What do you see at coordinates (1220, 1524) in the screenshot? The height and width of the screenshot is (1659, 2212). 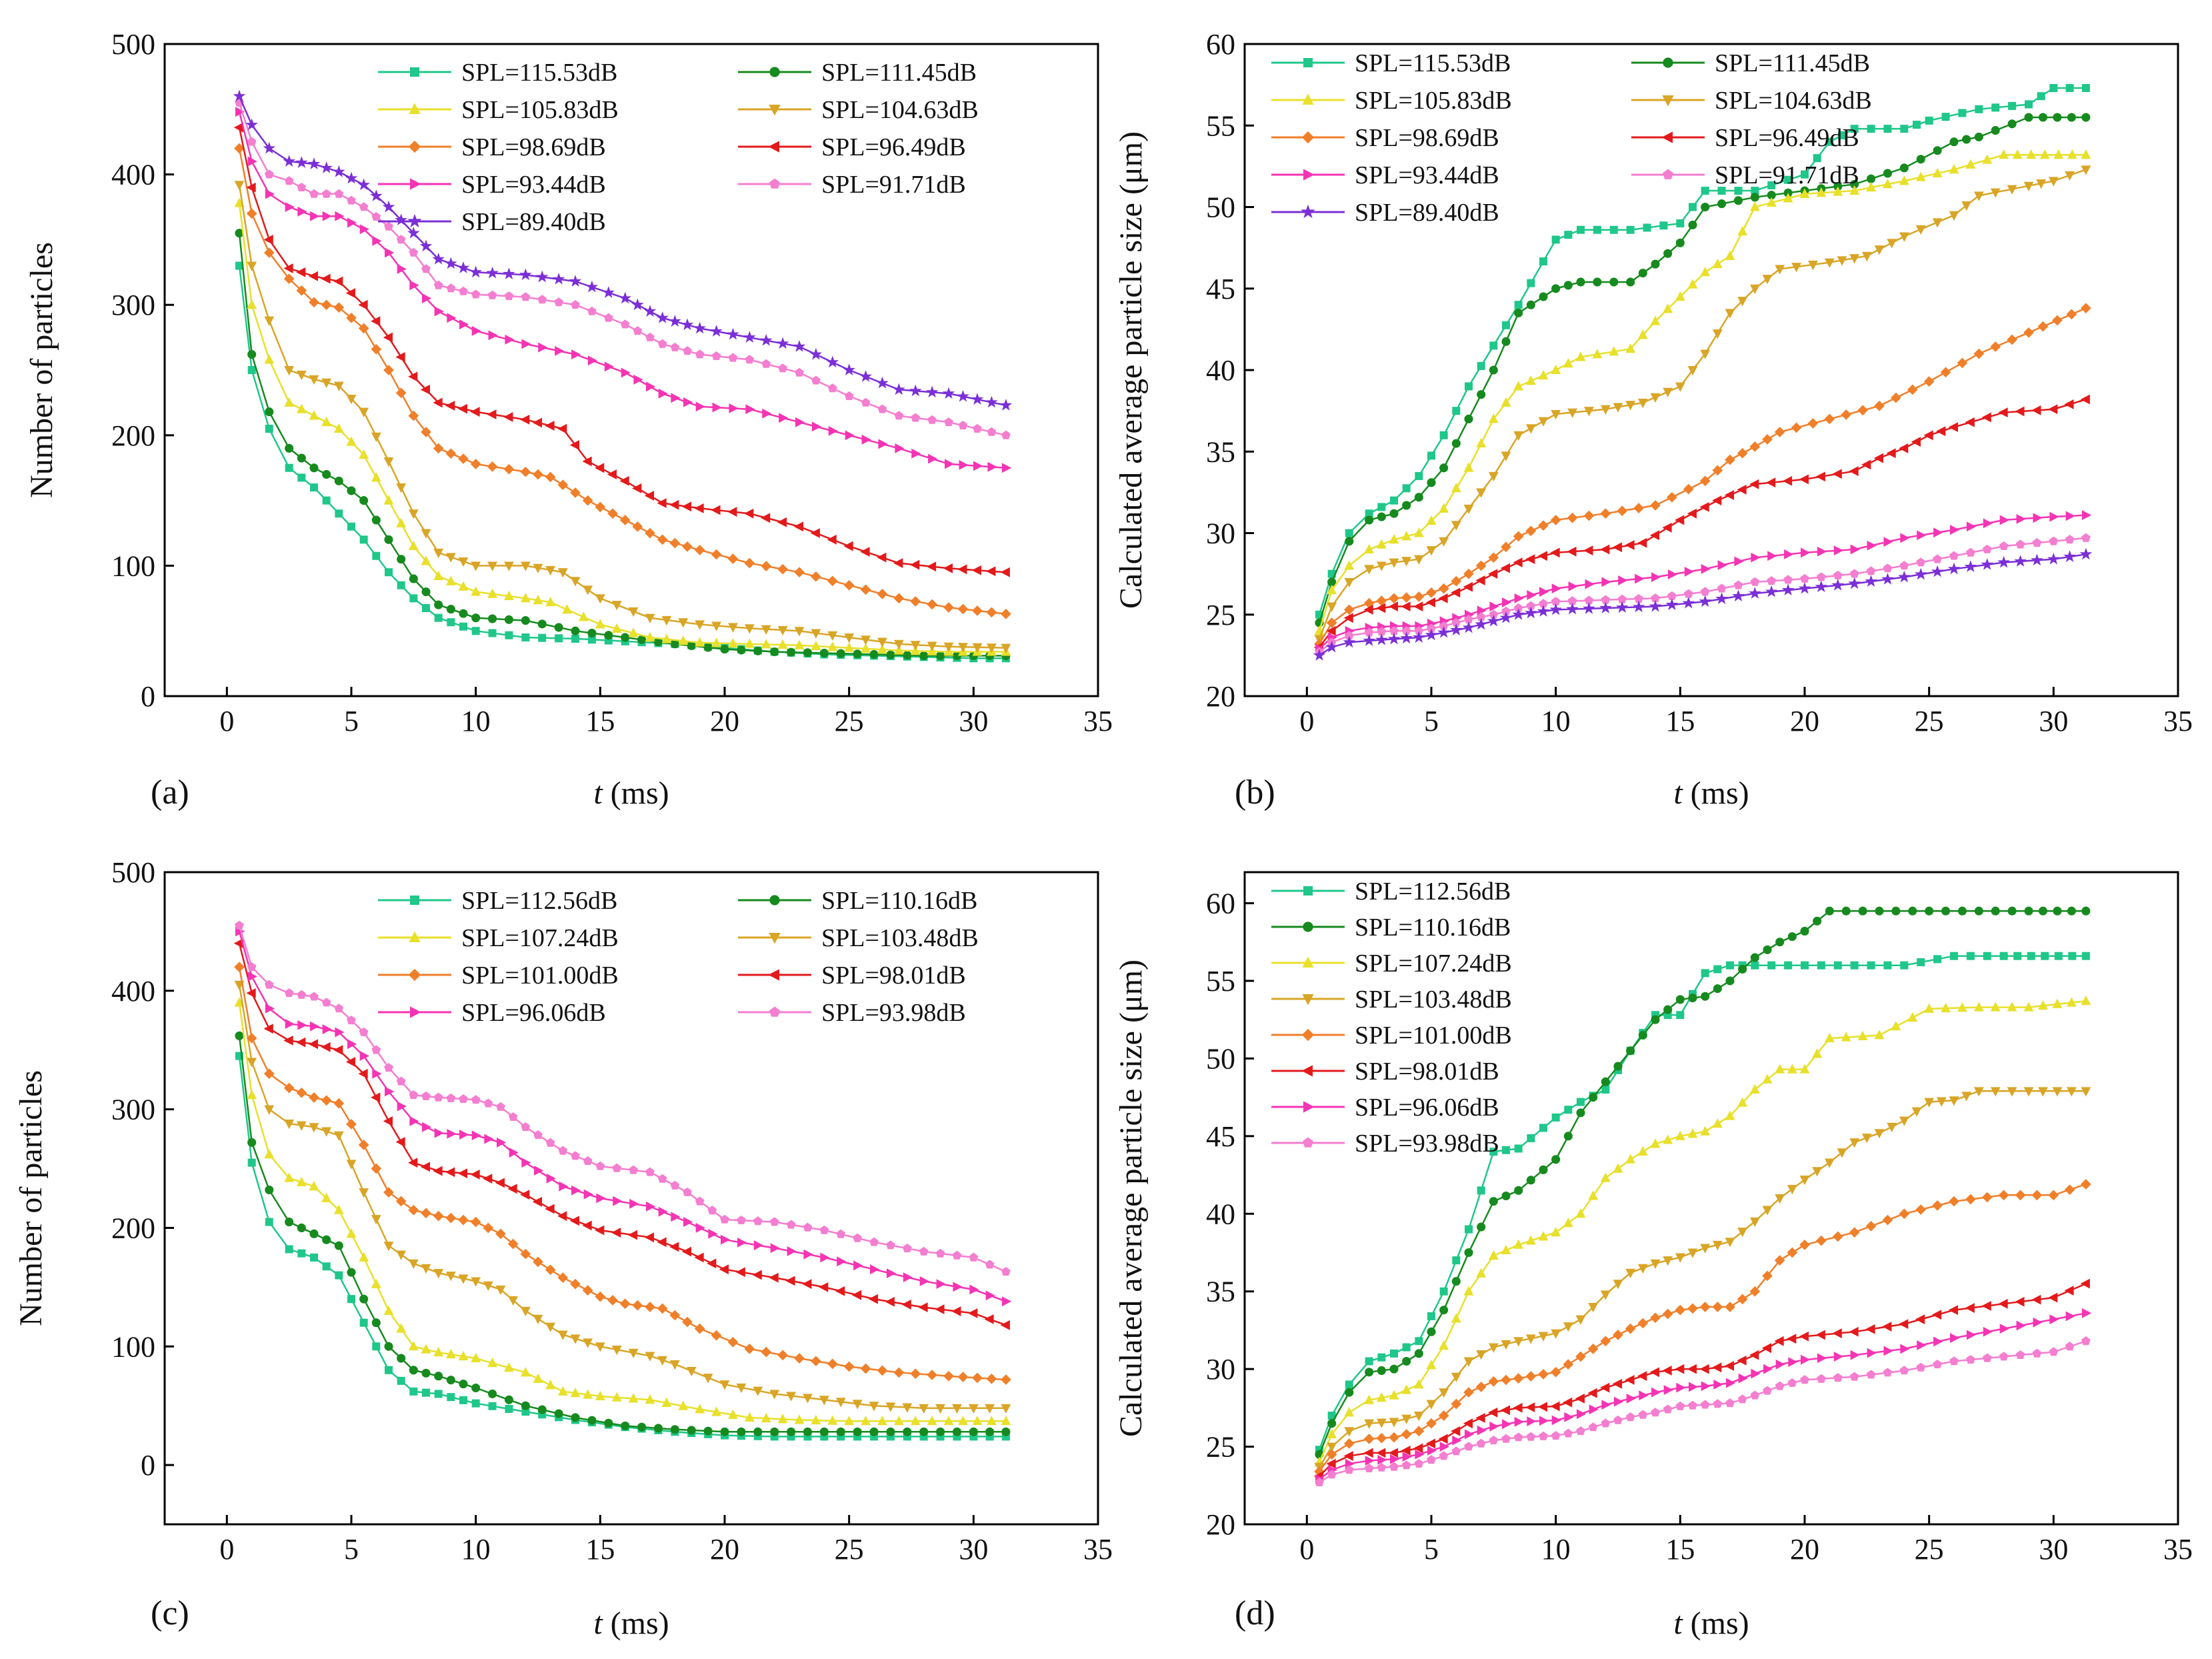 I see `y-tick-label-d-0: 20` at bounding box center [1220, 1524].